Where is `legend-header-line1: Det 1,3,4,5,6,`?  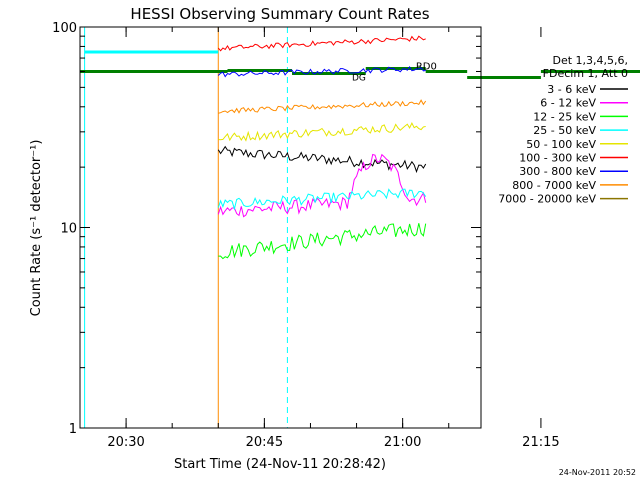
legend-header-line1: Det 1,3,4,5,6, is located at coordinates (590, 60).